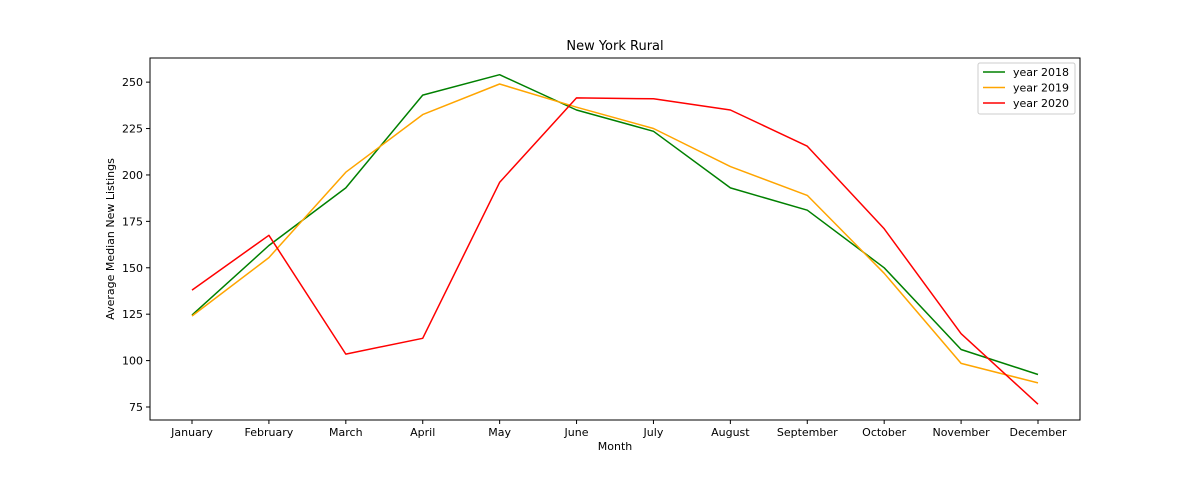 The width and height of the screenshot is (1200, 480). Describe the element at coordinates (132, 221) in the screenshot. I see `y-tick-label: 175` at that location.